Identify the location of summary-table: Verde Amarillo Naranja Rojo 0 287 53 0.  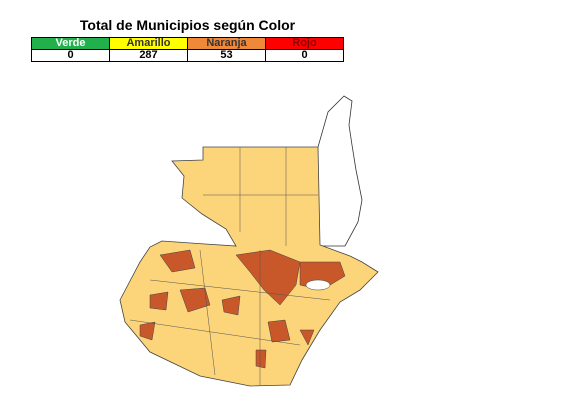
(187, 49).